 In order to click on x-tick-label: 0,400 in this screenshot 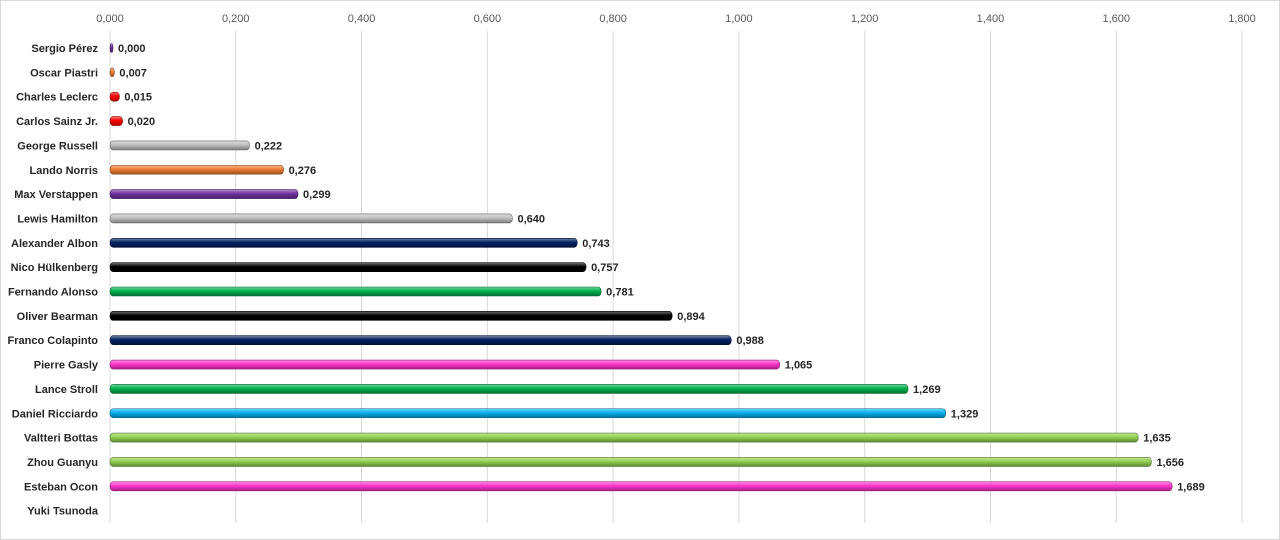, I will do `click(362, 19)`.